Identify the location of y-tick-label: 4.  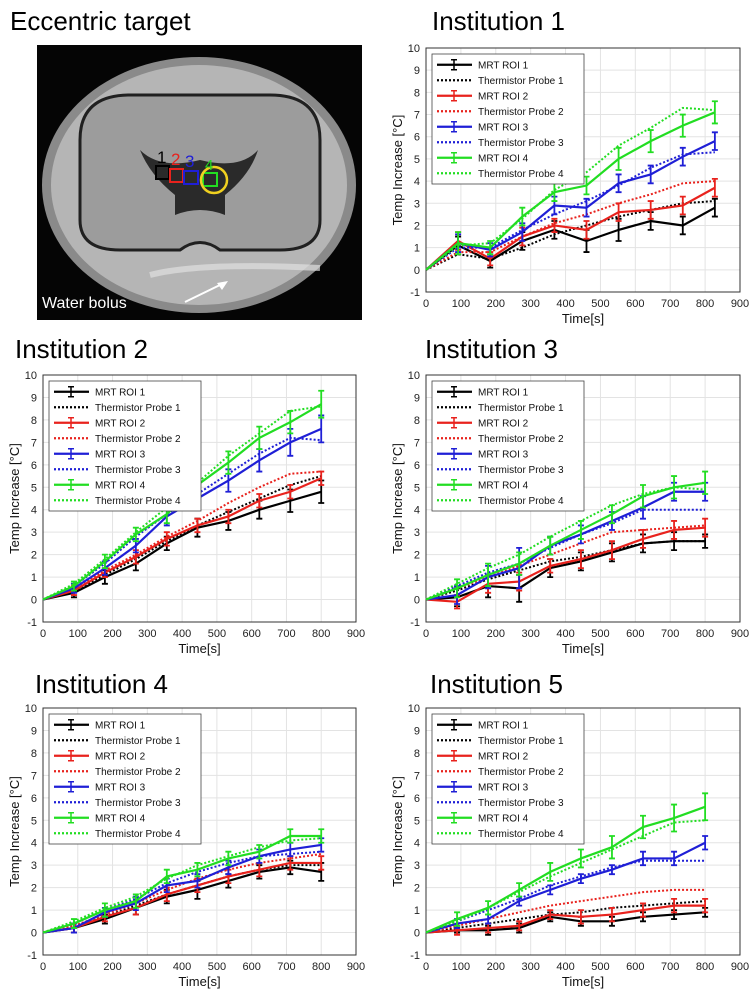
(34, 511).